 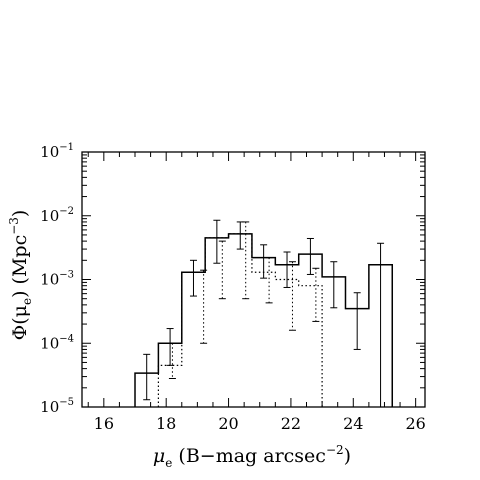 What do you see at coordinates (57, 215) in the screenshot?
I see `y-tick-label: 10⁻²` at bounding box center [57, 215].